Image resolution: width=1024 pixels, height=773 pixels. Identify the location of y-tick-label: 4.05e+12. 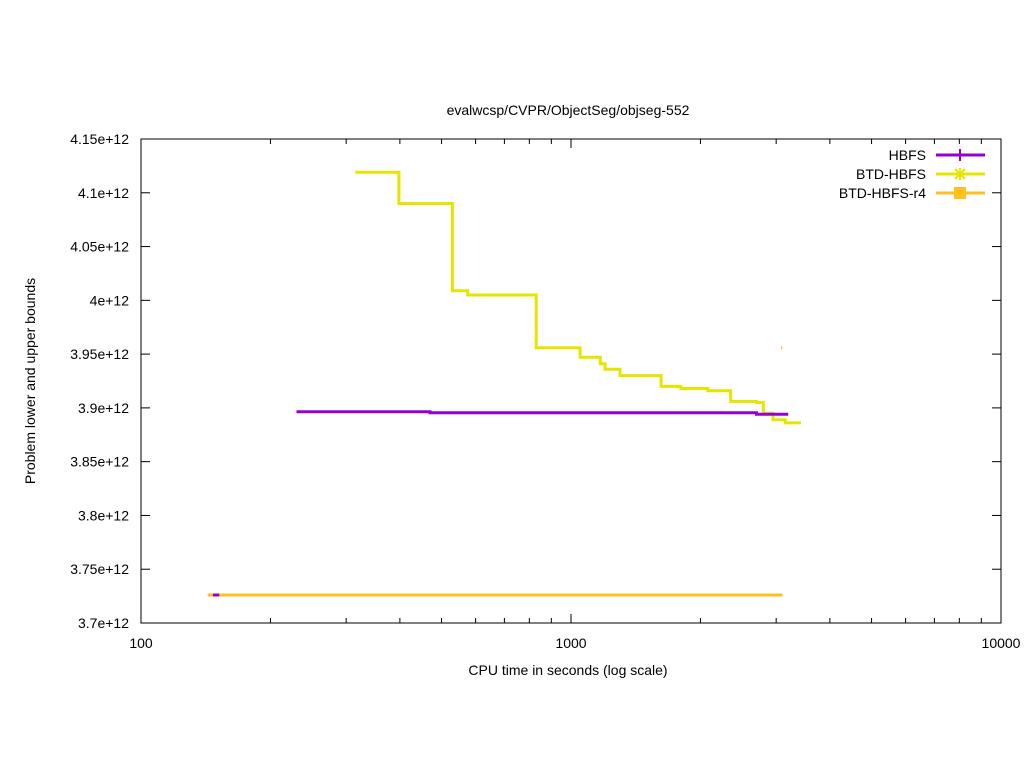
(99, 247).